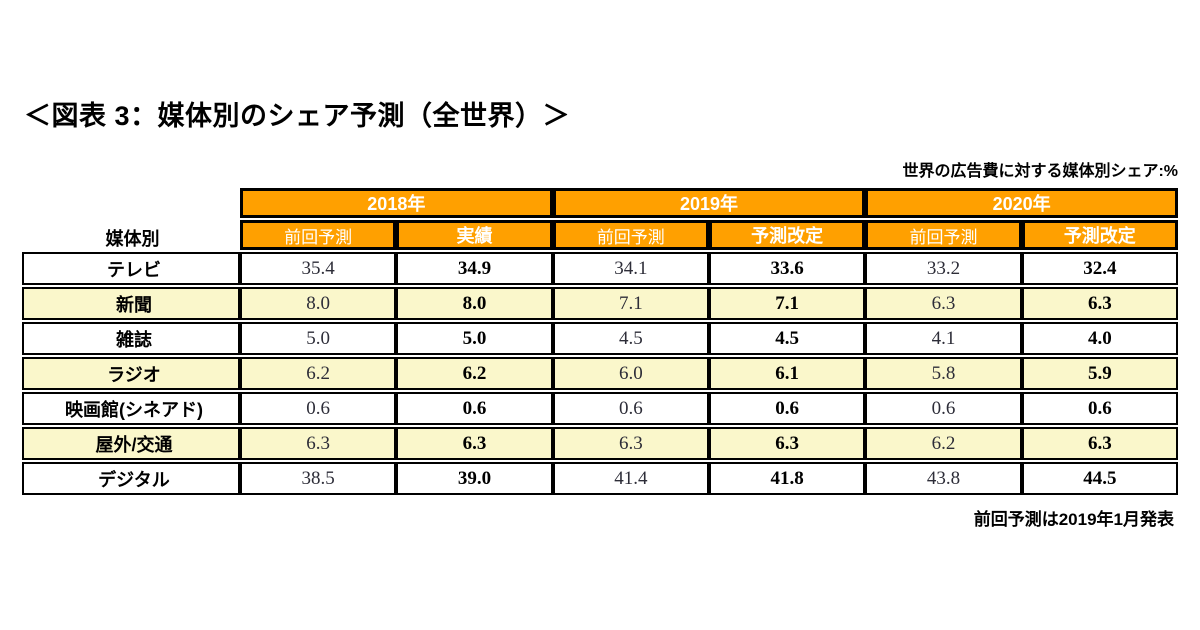 This screenshot has width=1200, height=630. What do you see at coordinates (943, 338) in the screenshot?
I see `value-cell: 4.1` at bounding box center [943, 338].